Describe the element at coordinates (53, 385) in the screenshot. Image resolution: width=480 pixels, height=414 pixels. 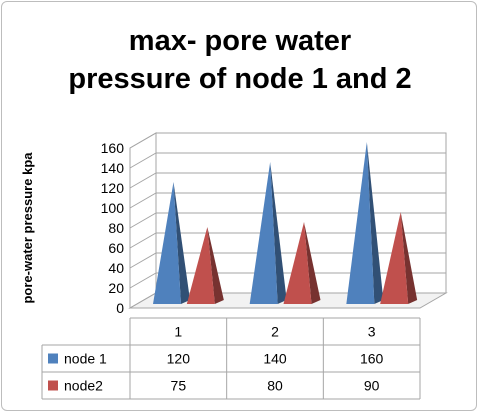
I see `legend-swatch-node2` at that location.